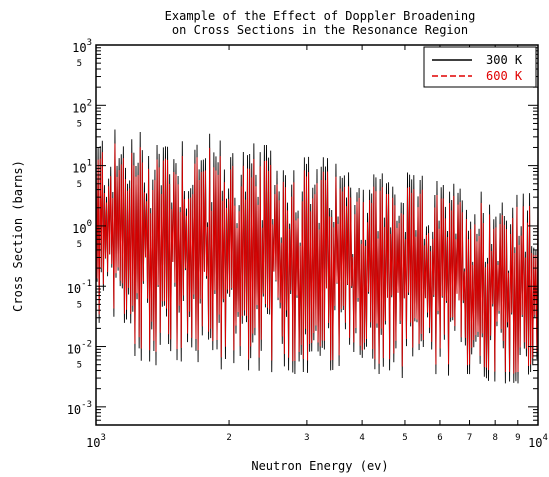 Image resolution: width=549 pixels, height=477 pixels. Describe the element at coordinates (82, 46) in the screenshot. I see `y-tick-label: 10³` at that location.